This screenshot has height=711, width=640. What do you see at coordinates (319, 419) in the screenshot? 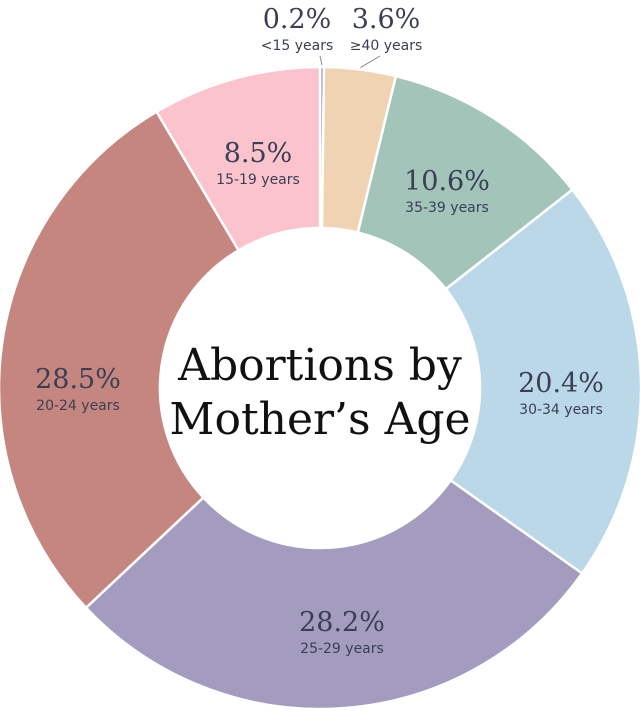
I see `chart-title-line-2: Mother’s Age` at bounding box center [319, 419].